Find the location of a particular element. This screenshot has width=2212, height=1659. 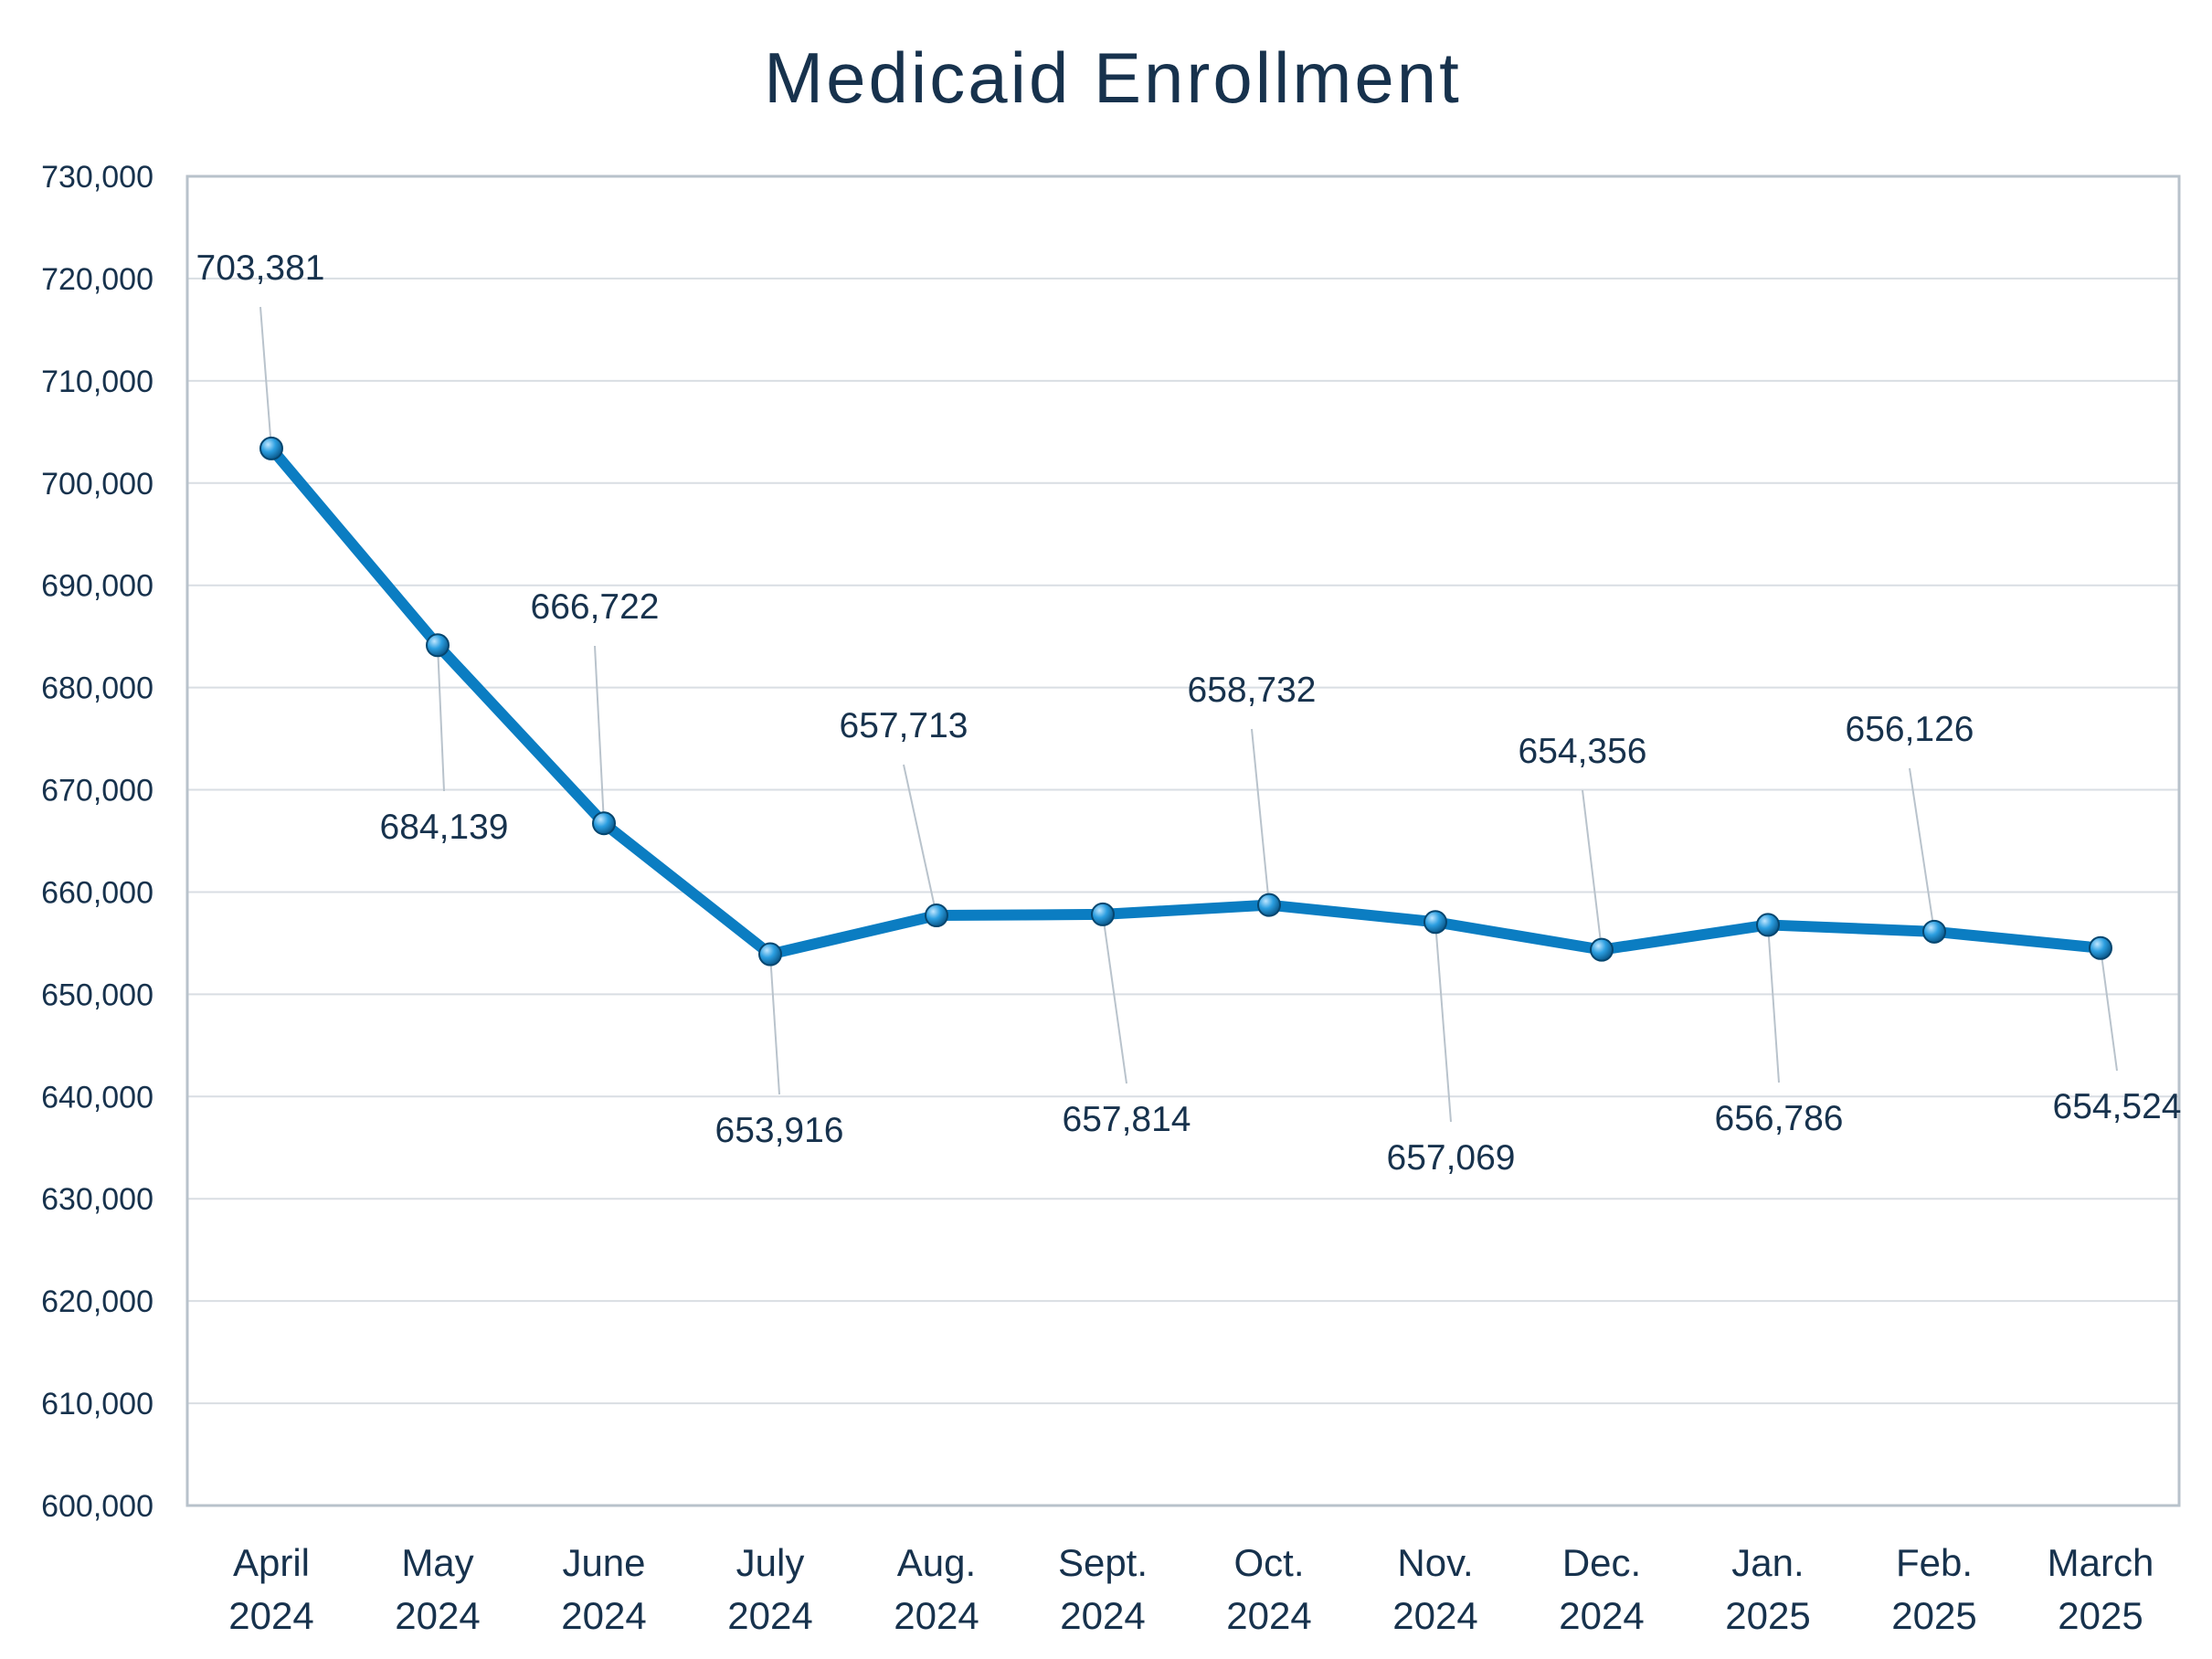

x-tick-label: Sept. is located at coordinates (1103, 1563).